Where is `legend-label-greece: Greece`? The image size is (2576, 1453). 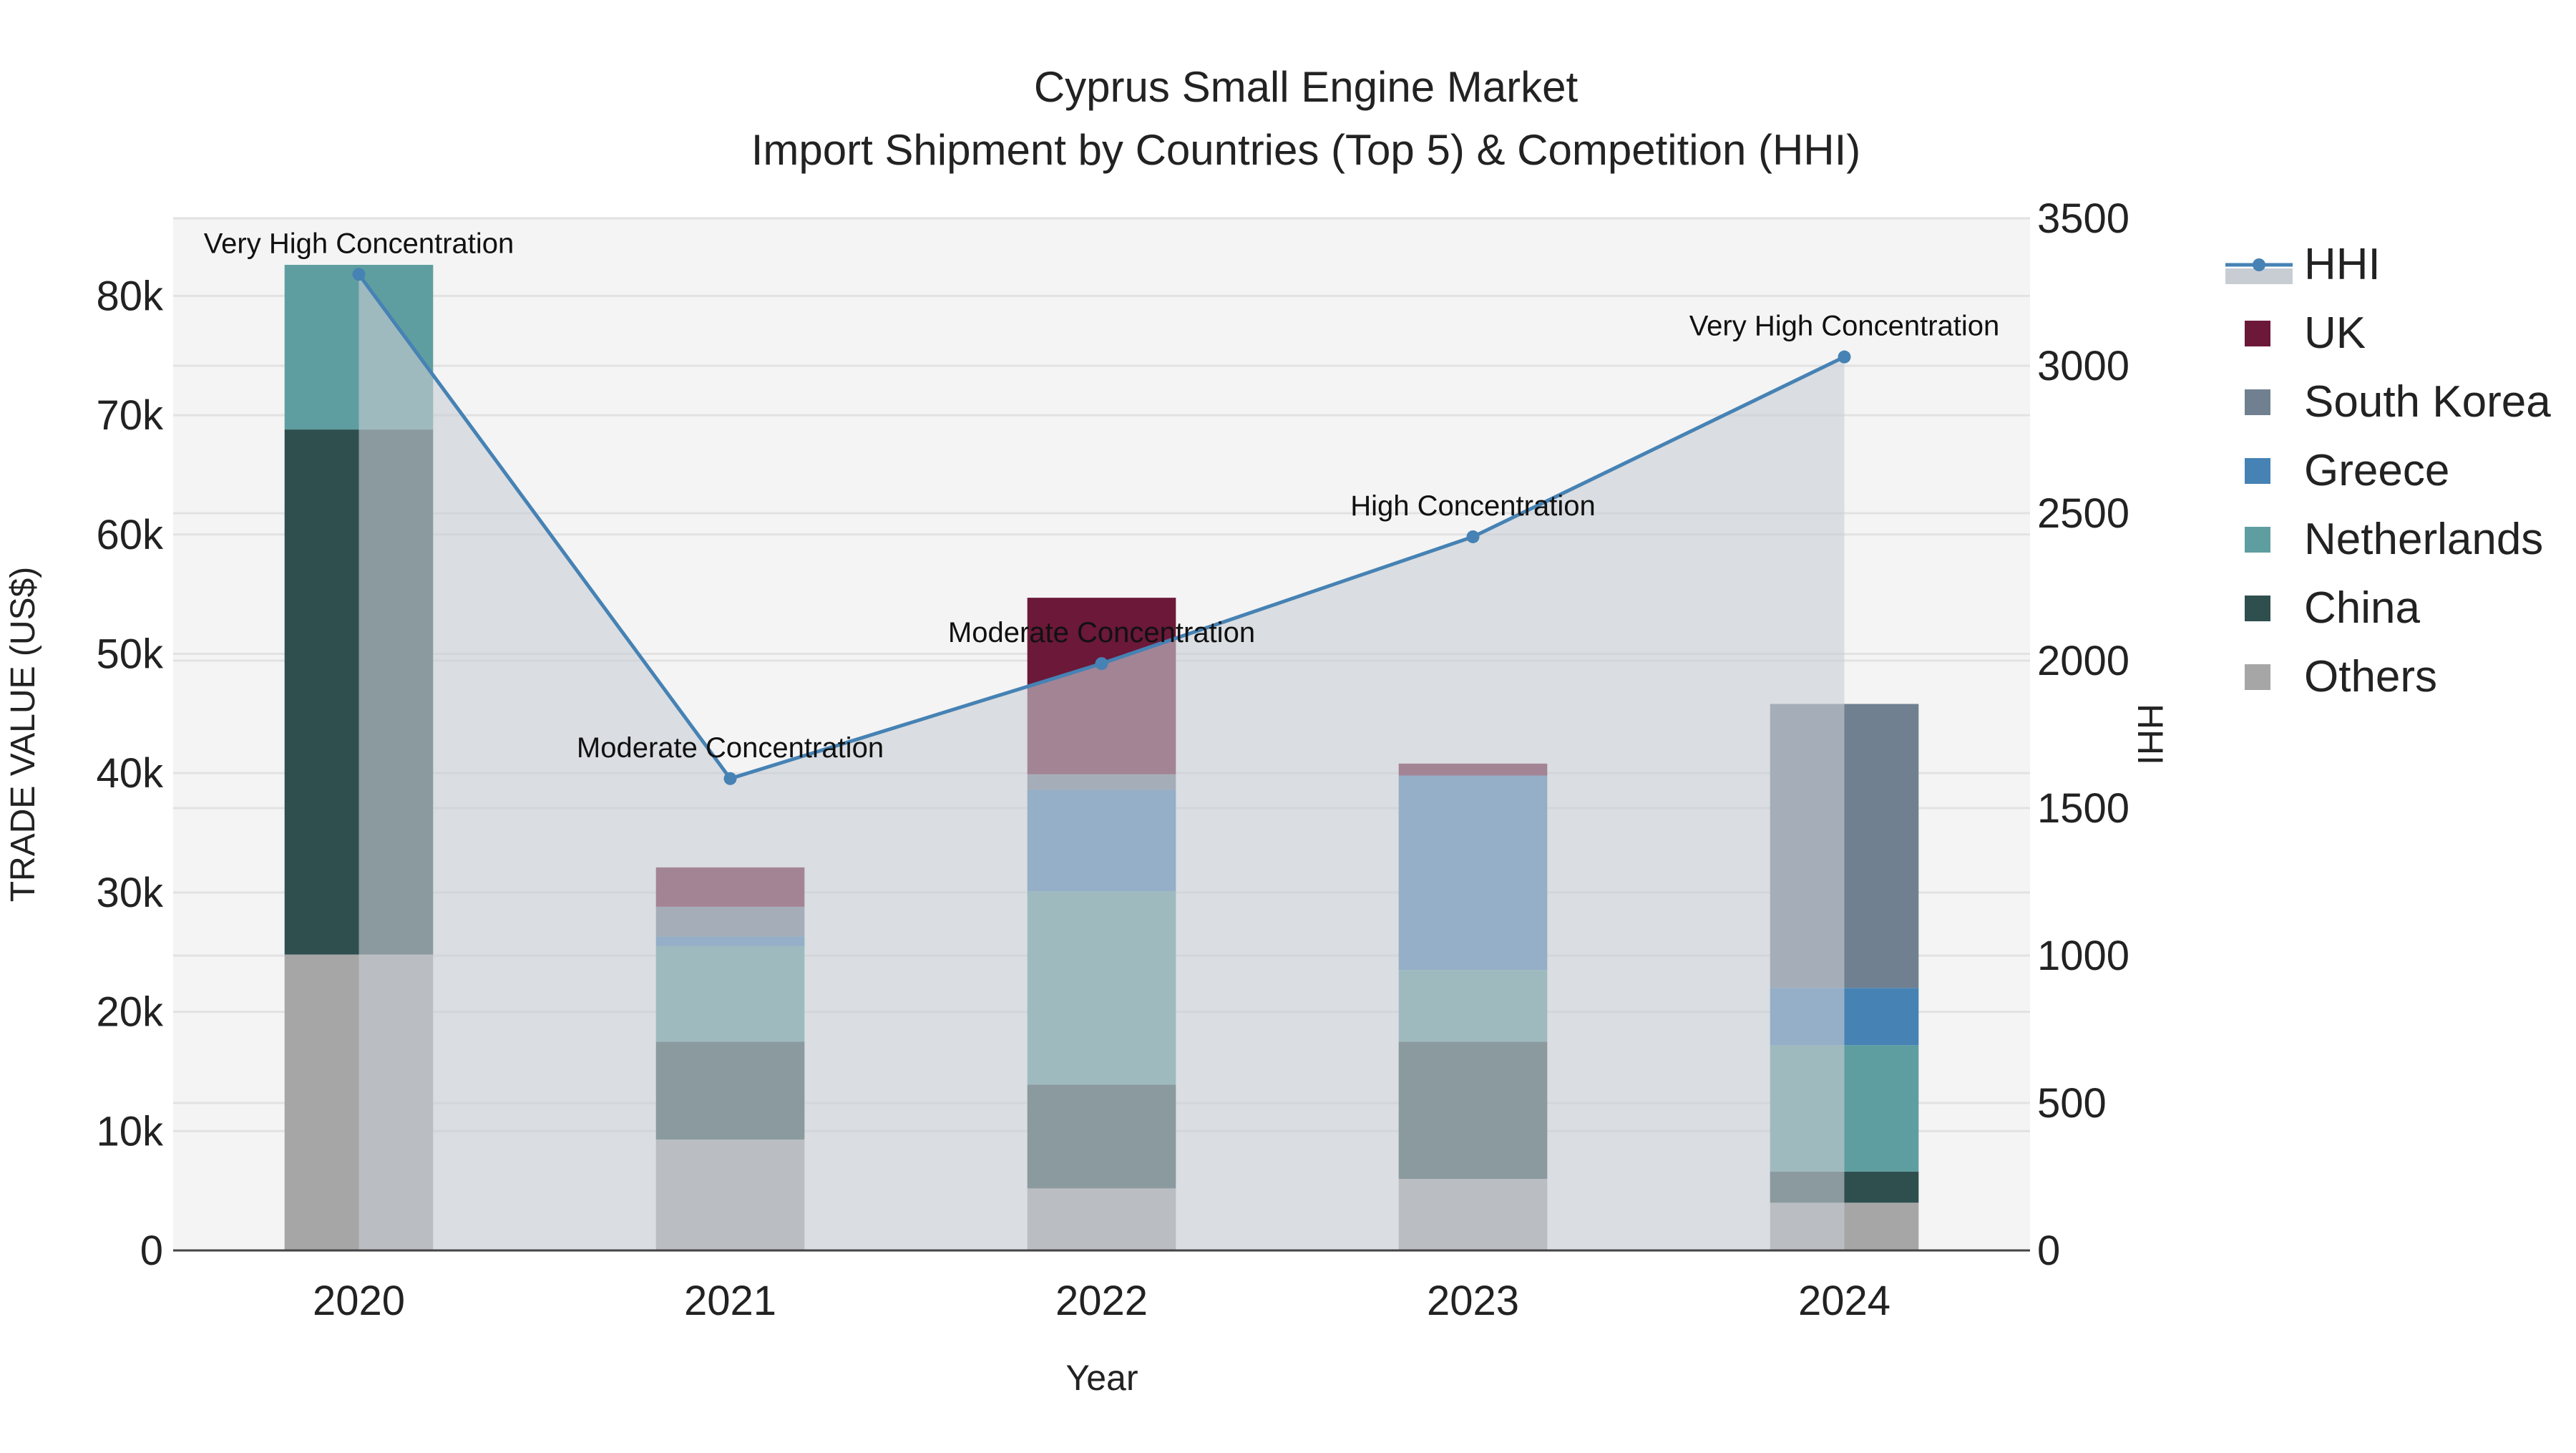
legend-label-greece: Greece is located at coordinates (2376, 471).